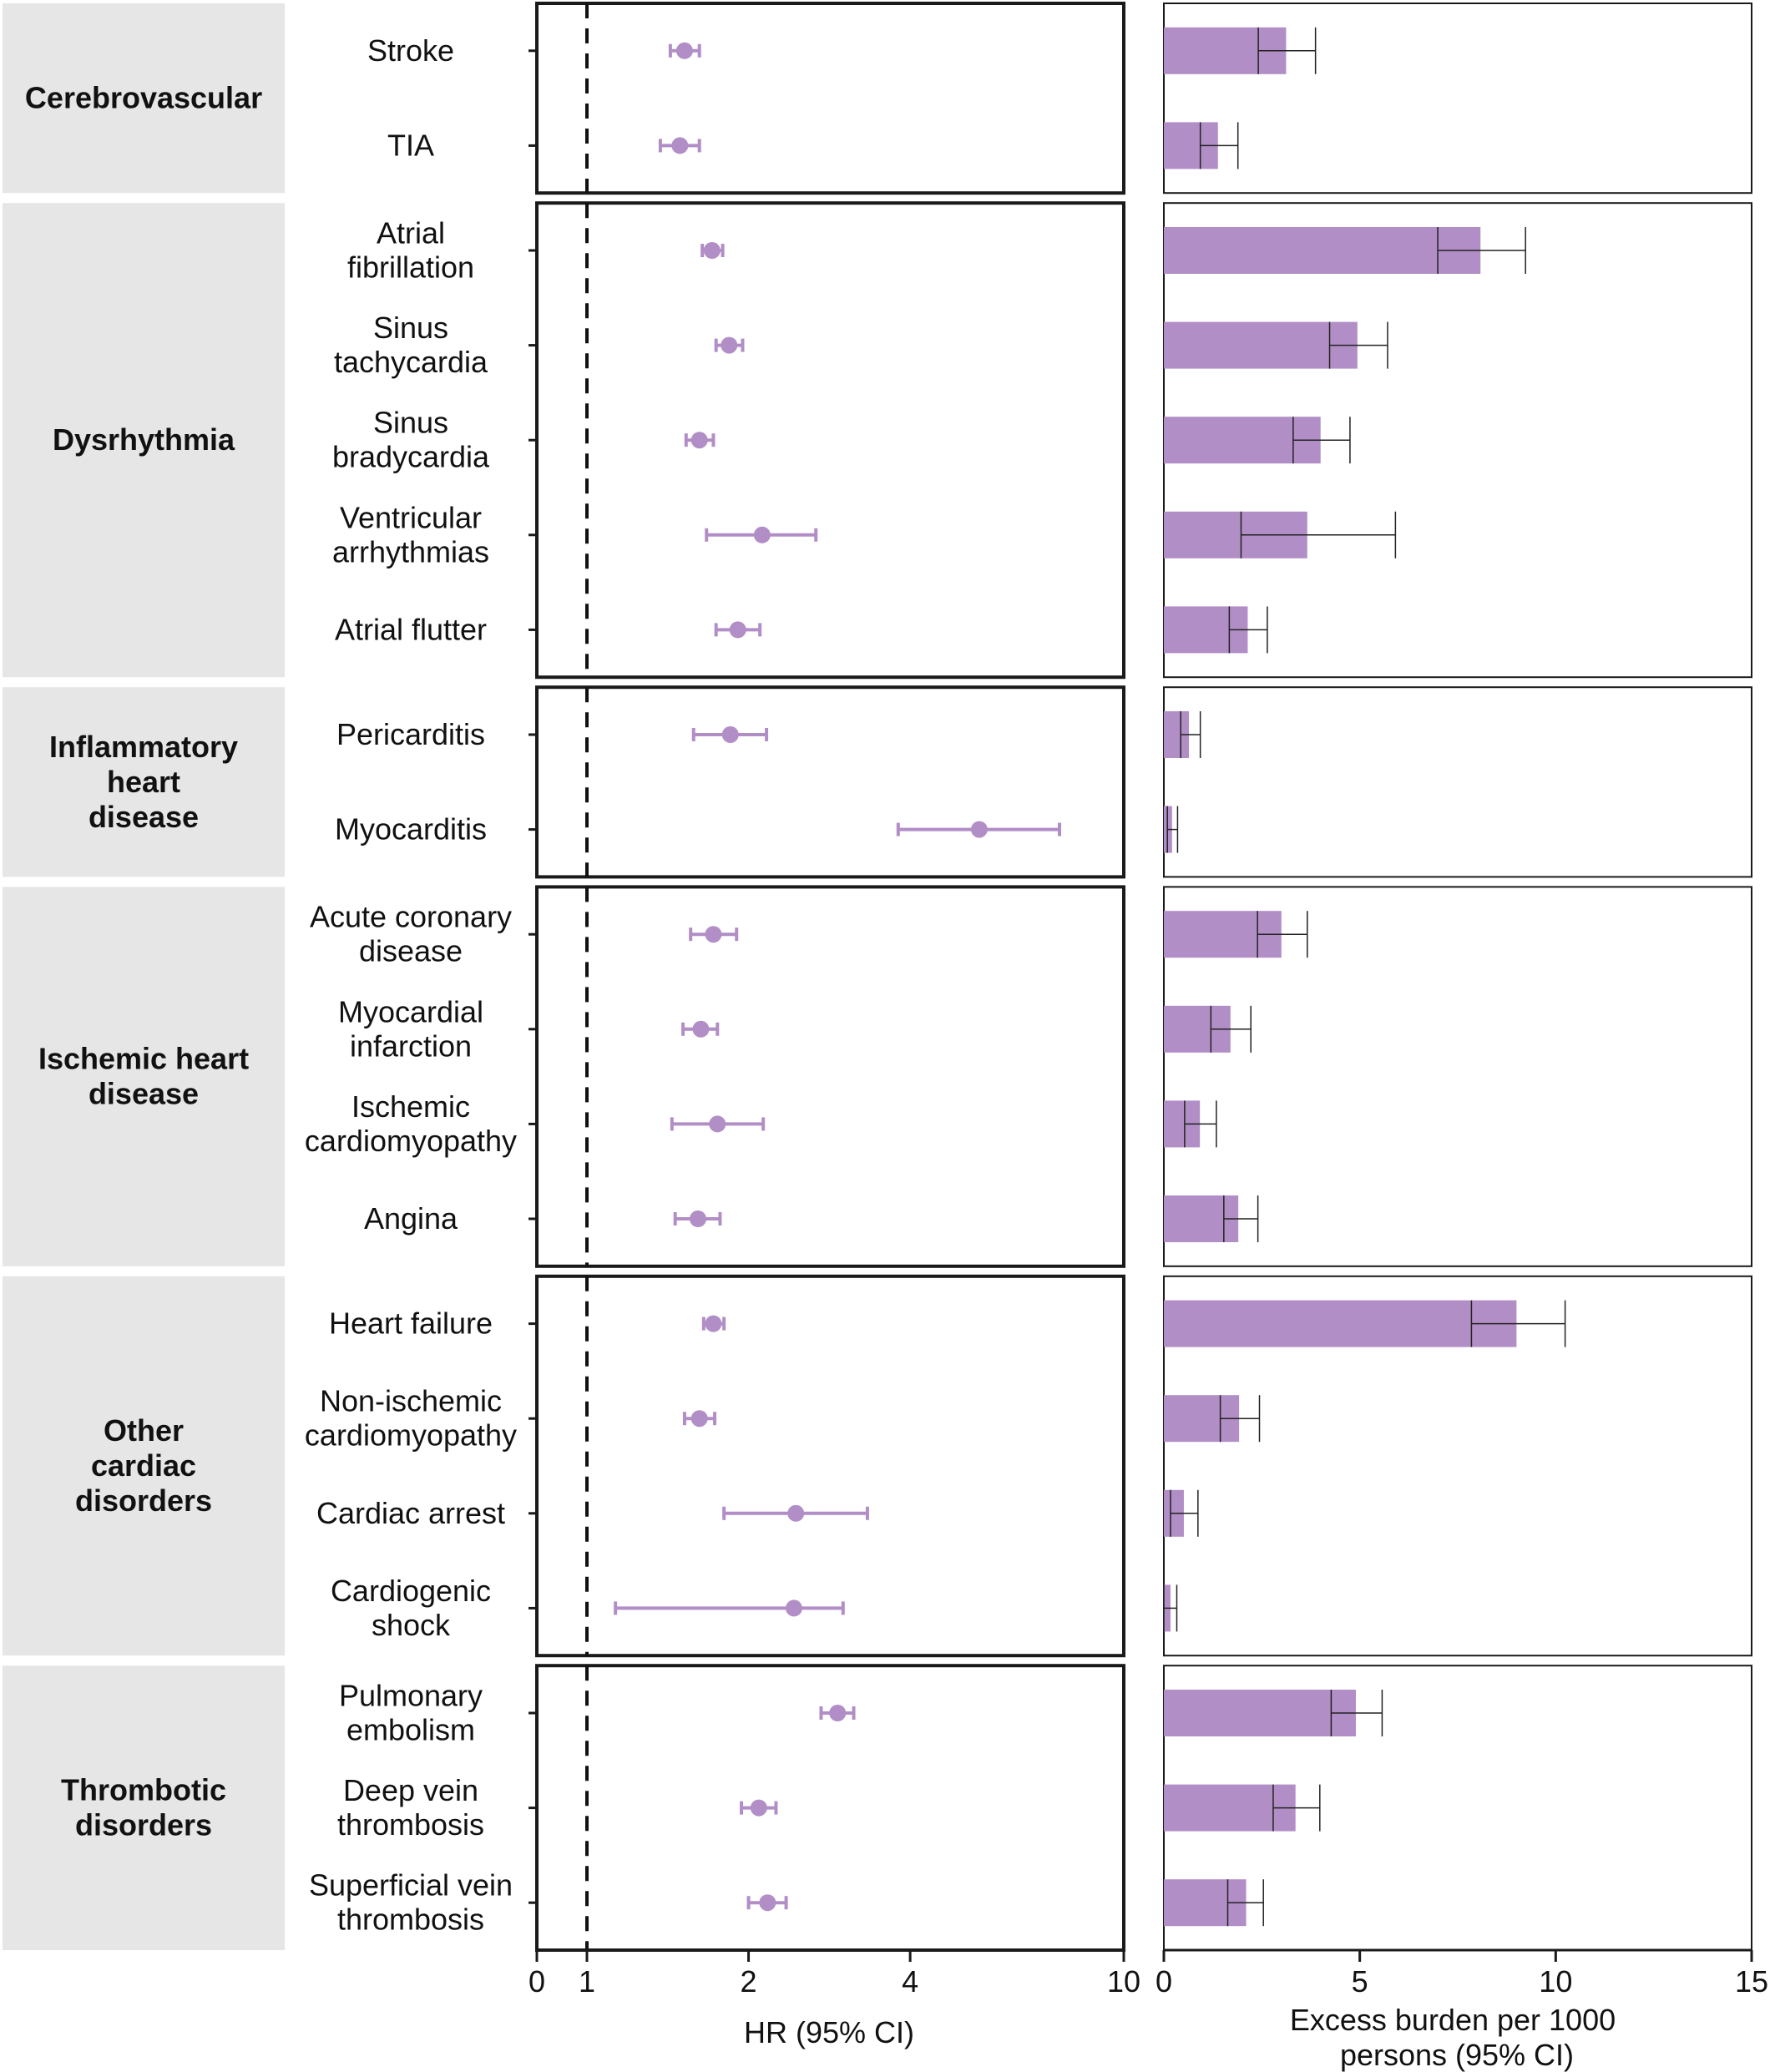 This screenshot has height=2072, width=1770. I want to click on outcome-label: Sinus bradycardia, so click(411, 440).